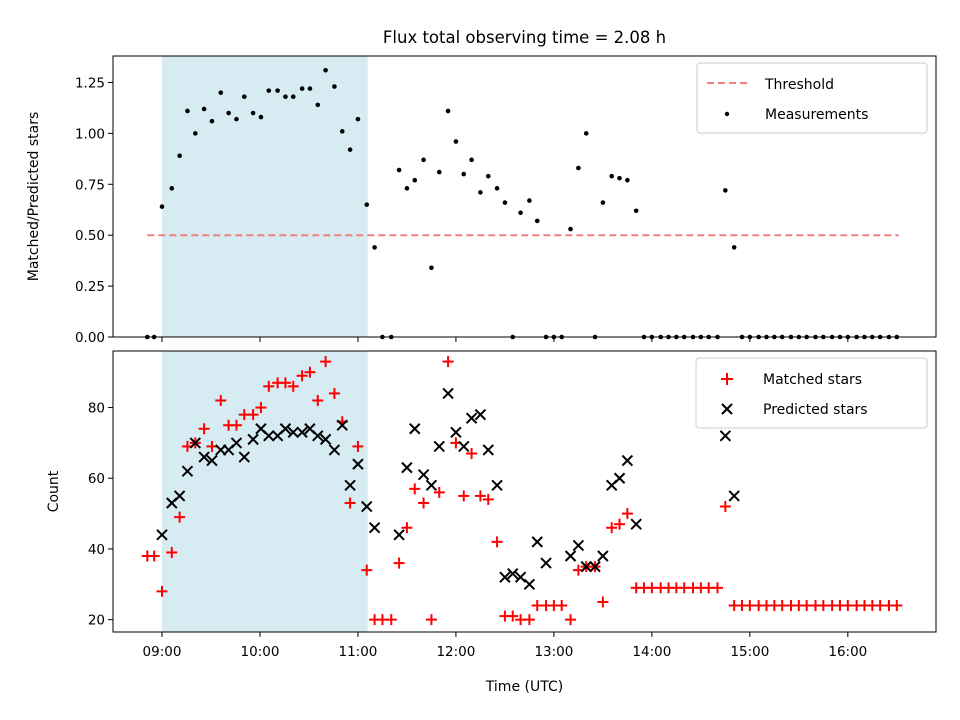 Image resolution: width=960 pixels, height=720 pixels. I want to click on bottom-ytick-label: 20, so click(96, 621).